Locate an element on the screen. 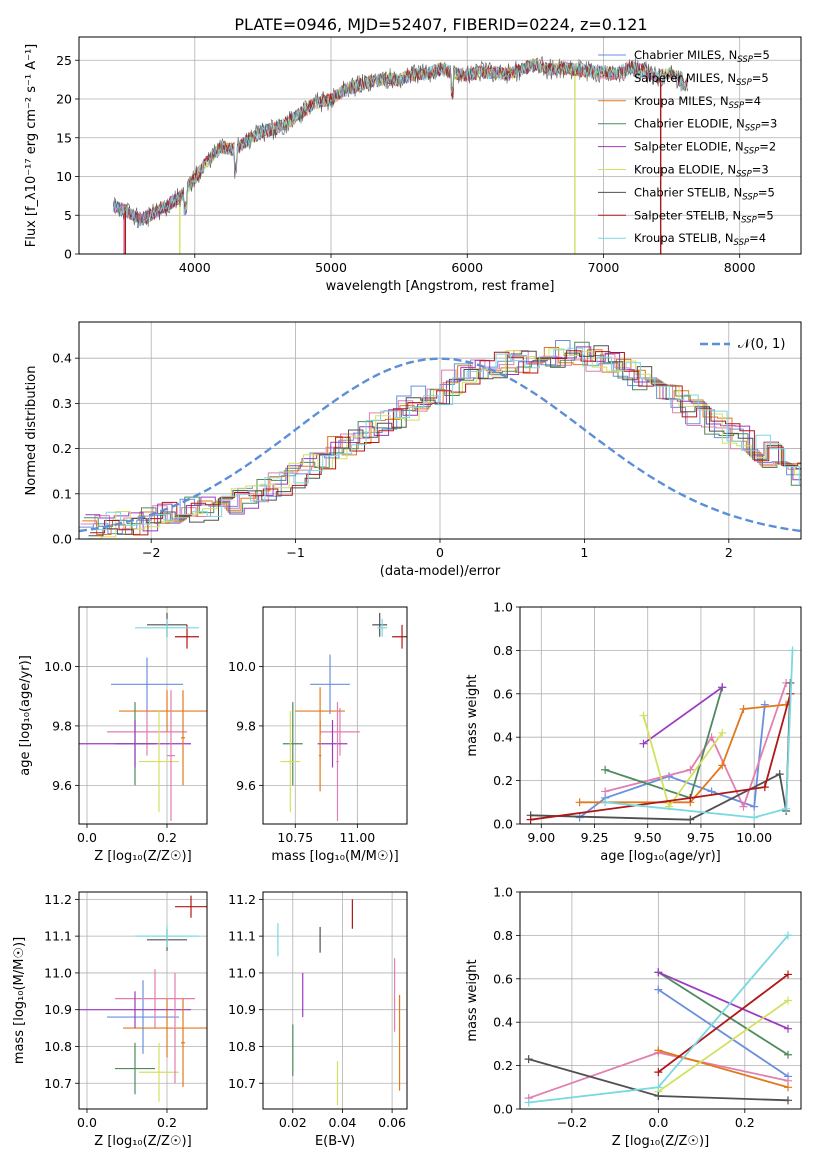 The image size is (819, 1174). tick-label-x: 10.00 is located at coordinates (754, 837).